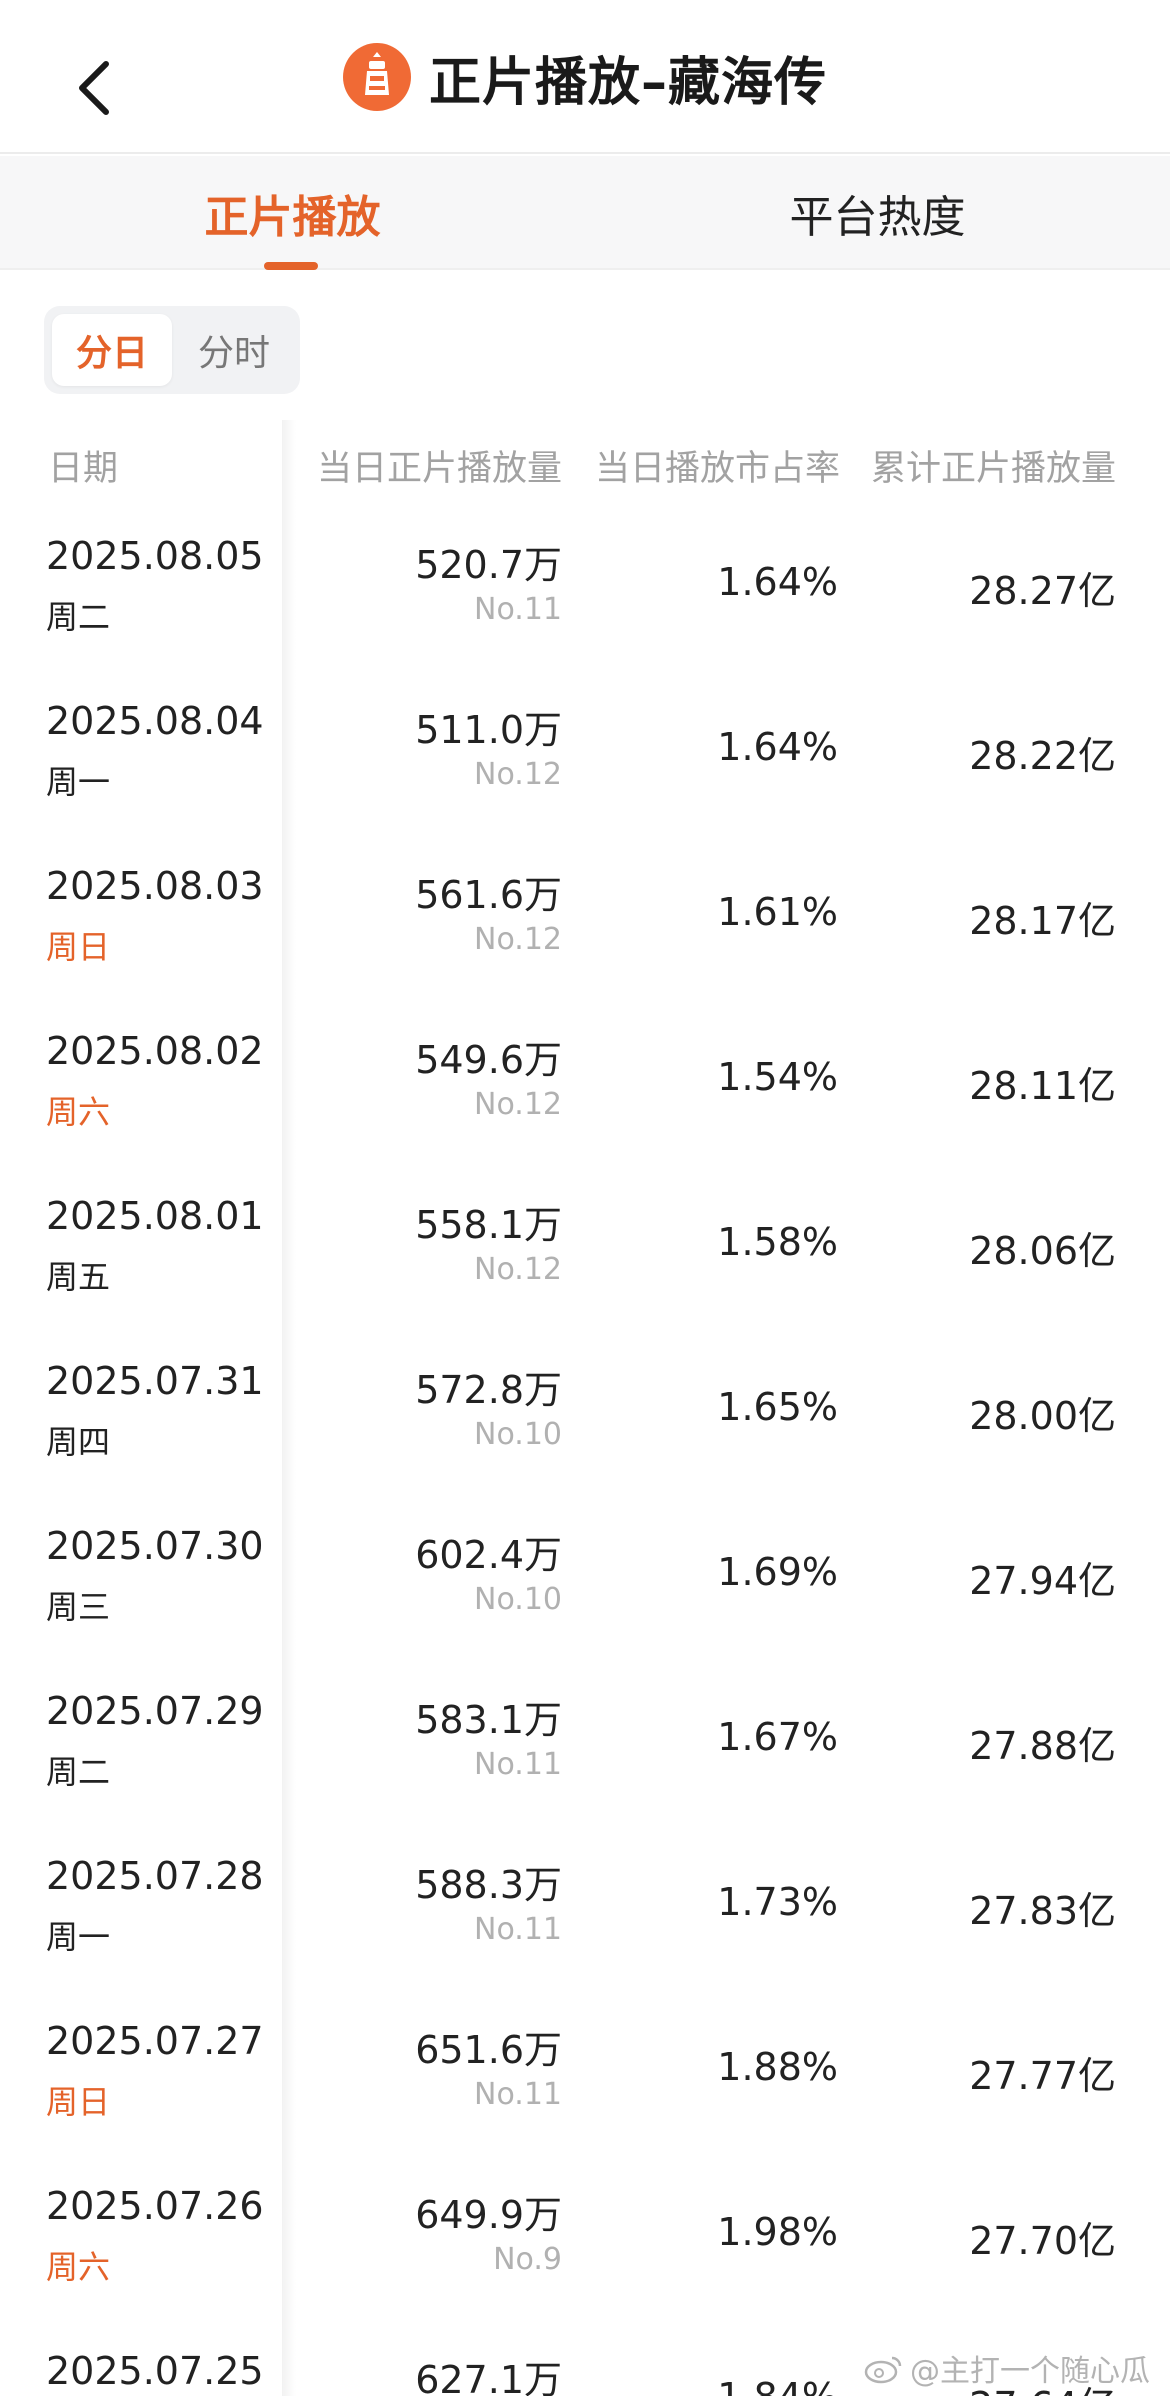 This screenshot has width=1170, height=2396. Describe the element at coordinates (1042, 591) in the screenshot. I see `row-cumulative-plays: 28.27亿` at that location.